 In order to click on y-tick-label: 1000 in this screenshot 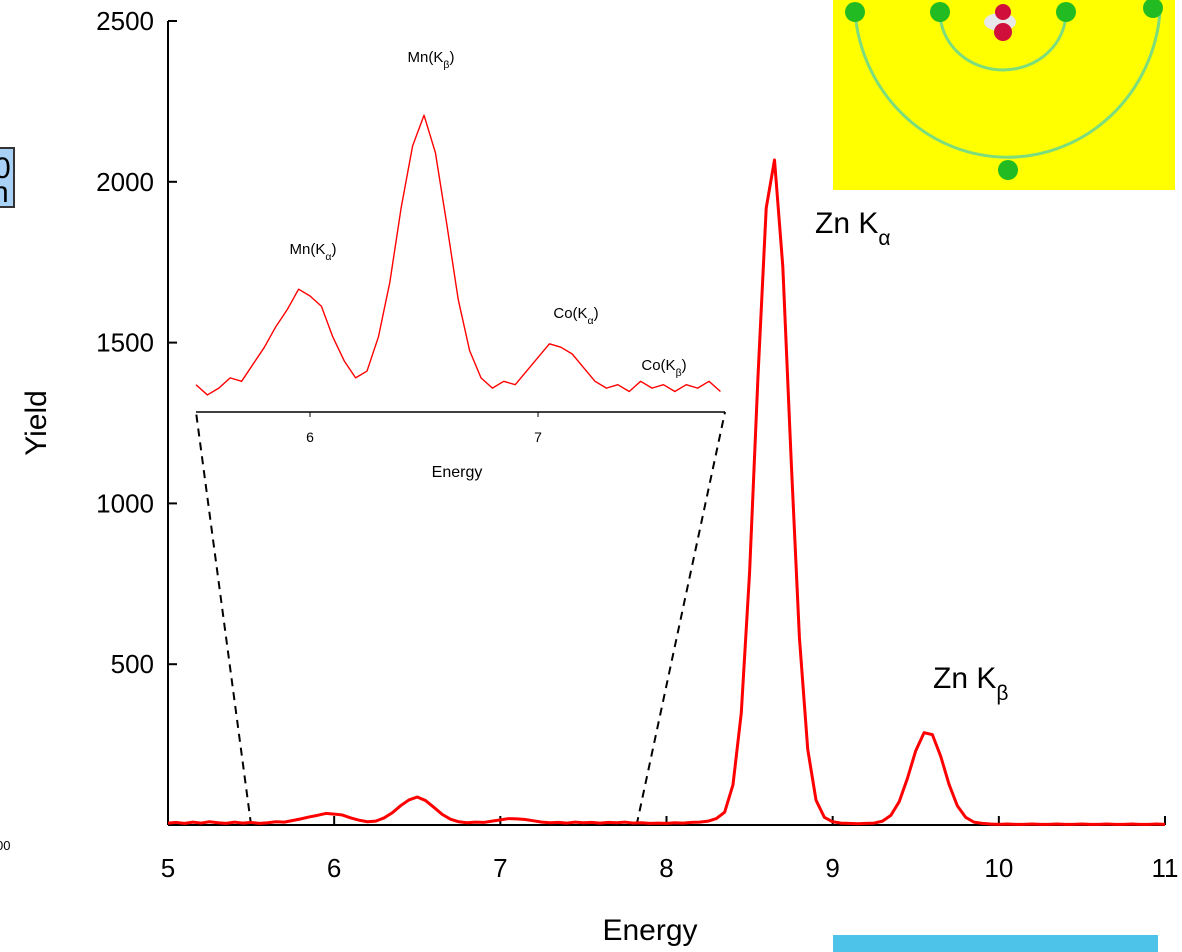, I will do `click(125, 503)`.